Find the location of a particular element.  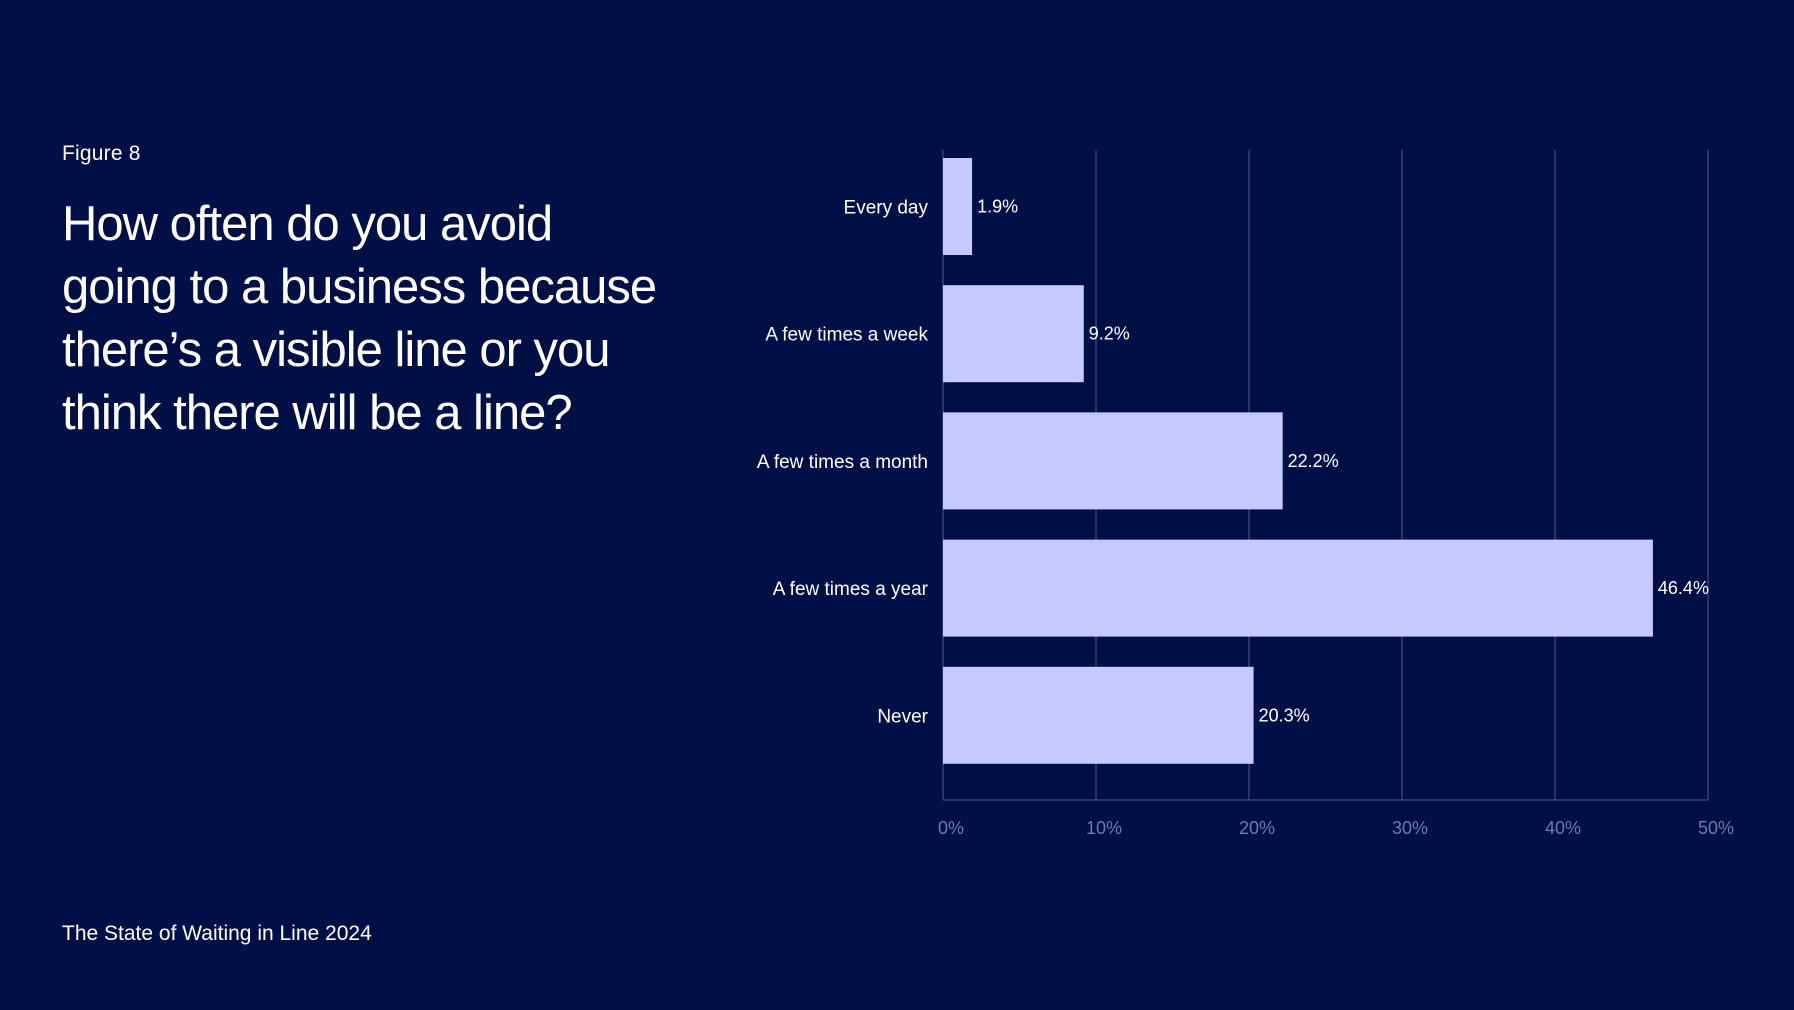

x-tick-label: 0% is located at coordinates (951, 828).